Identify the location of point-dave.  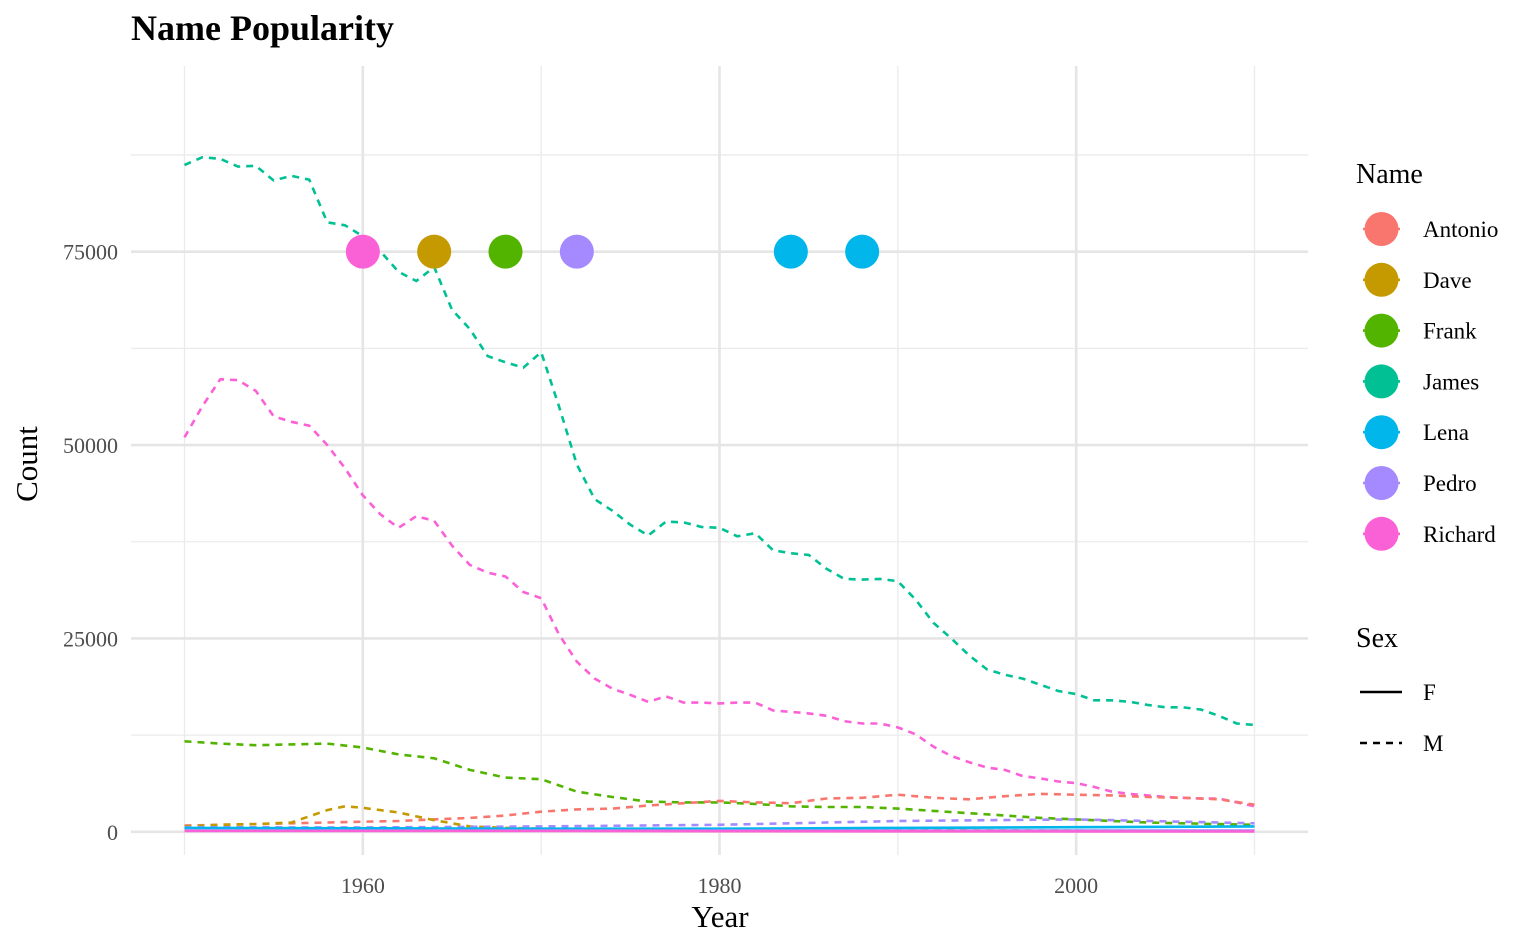
(434, 251).